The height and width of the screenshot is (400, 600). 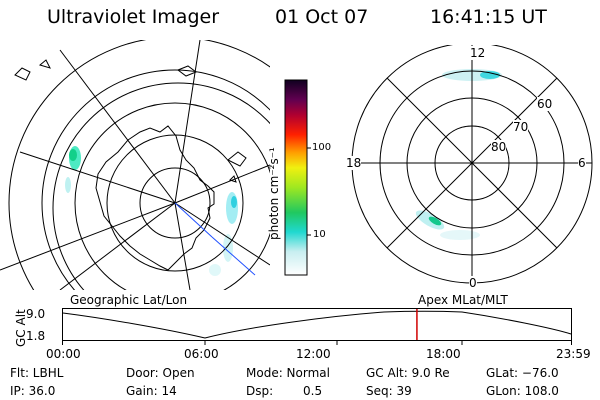 What do you see at coordinates (313, 354) in the screenshot?
I see `xtick-1200: 12:00` at bounding box center [313, 354].